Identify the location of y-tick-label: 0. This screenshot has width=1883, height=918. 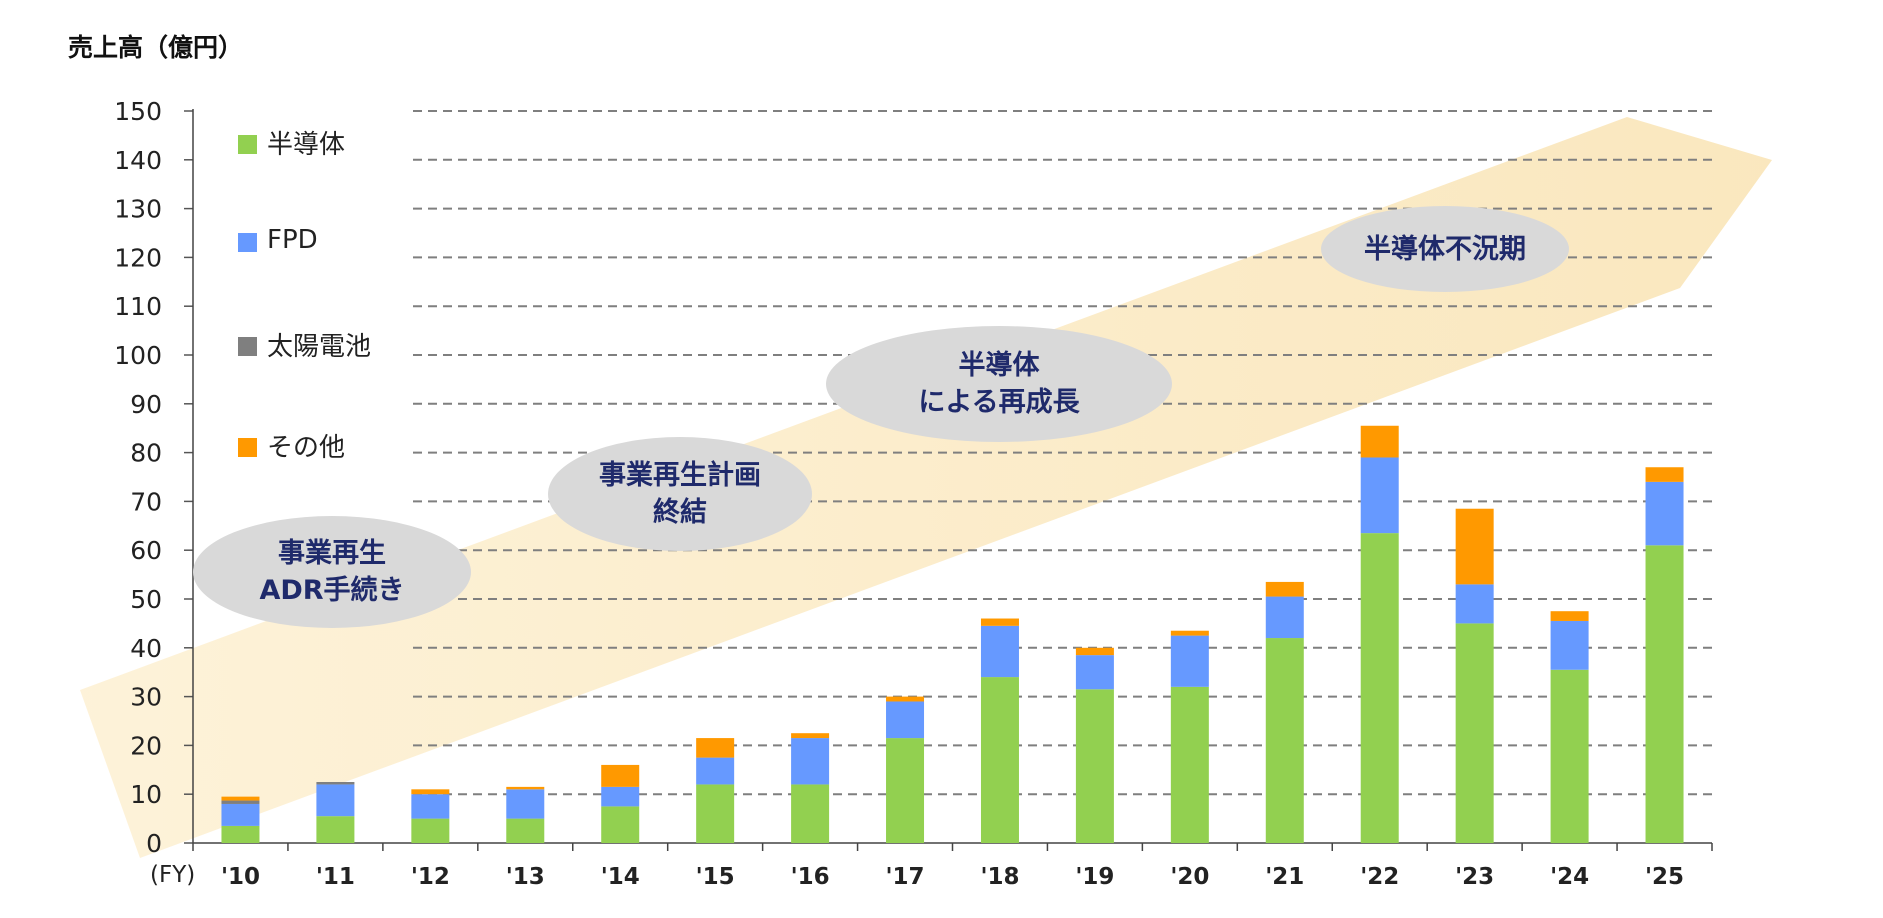
(154, 843).